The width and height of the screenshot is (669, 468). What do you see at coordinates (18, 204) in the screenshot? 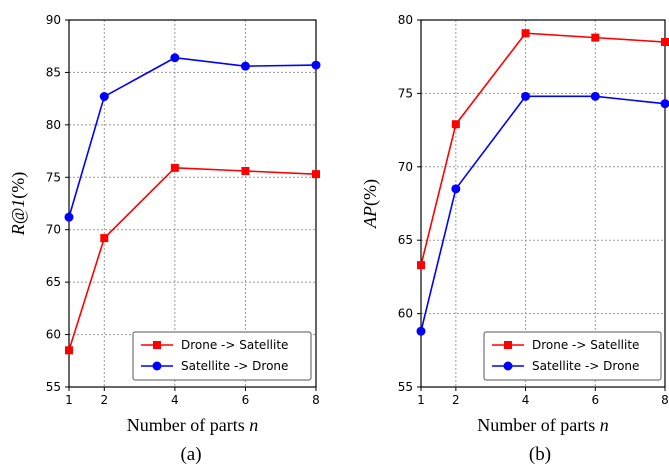
I see `y-axis-label: R@1(%)` at bounding box center [18, 204].